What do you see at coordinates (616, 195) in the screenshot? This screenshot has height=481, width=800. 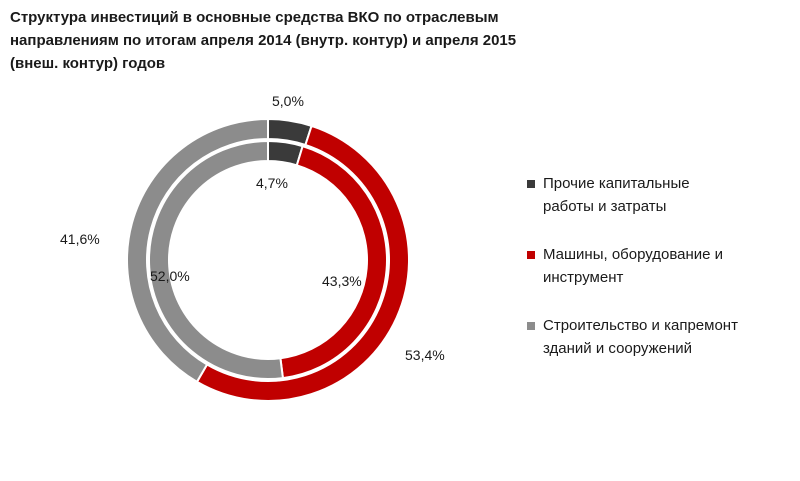 I see `legend-label-other: Прочие капитальные работы и затраты` at bounding box center [616, 195].